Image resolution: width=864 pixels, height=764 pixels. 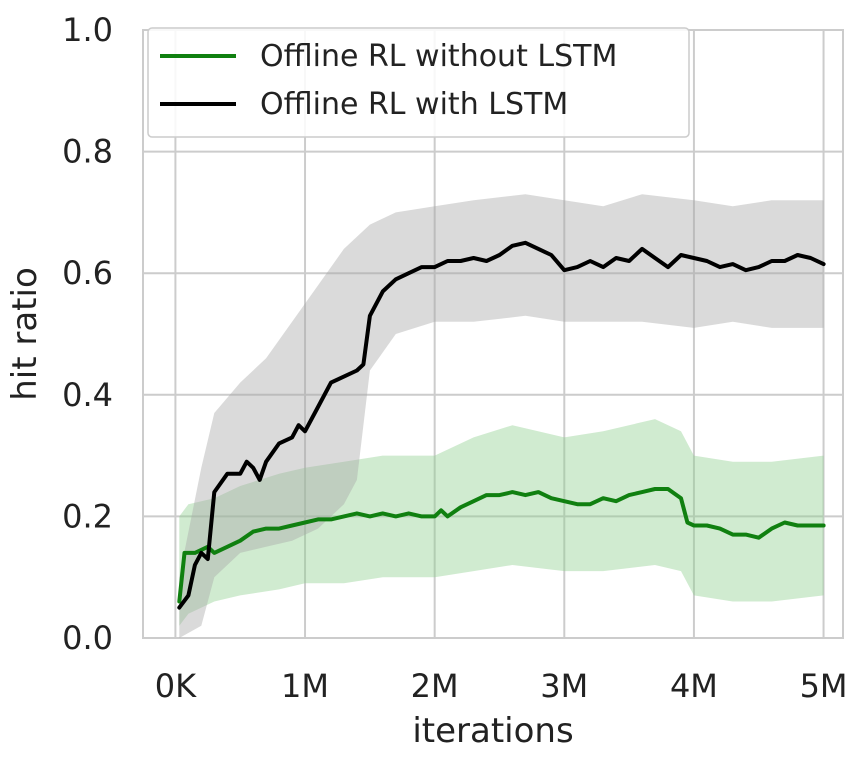 I want to click on x-tick-label: 2M, so click(x=435, y=686).